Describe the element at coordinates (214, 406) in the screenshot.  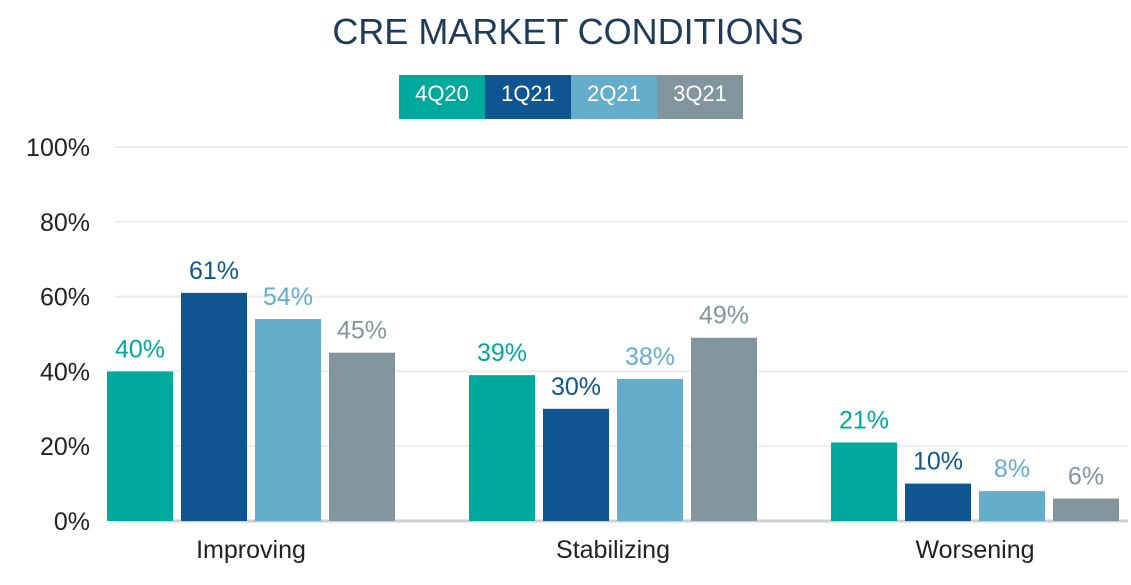
I see `bar-improving-1q21` at that location.